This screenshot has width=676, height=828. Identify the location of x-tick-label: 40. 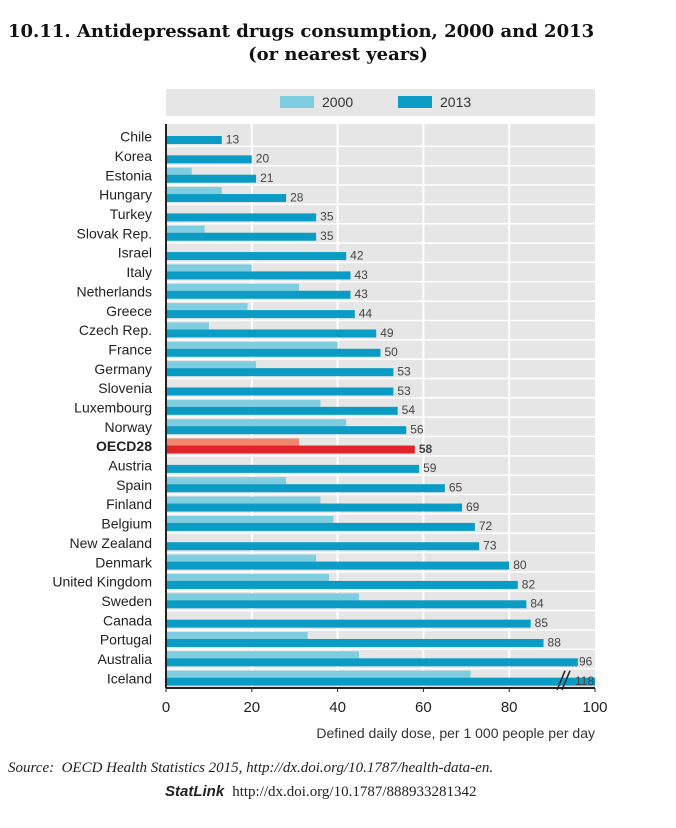
(337, 707).